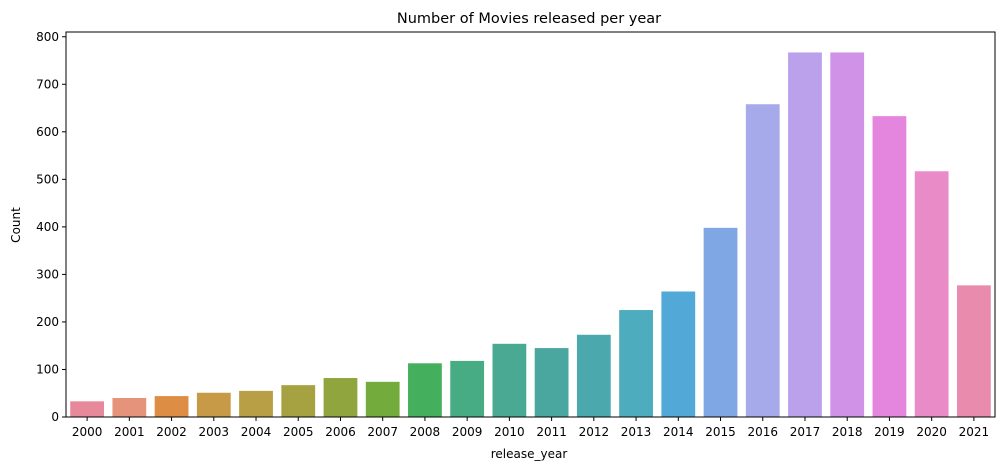 Image resolution: width=1005 pixels, height=474 pixels. What do you see at coordinates (425, 432) in the screenshot?
I see `x-tick-label: 2008` at bounding box center [425, 432].